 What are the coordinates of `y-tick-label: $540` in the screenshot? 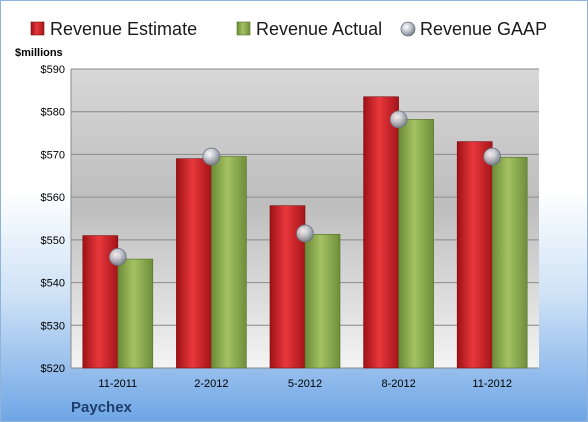 It's located at (53, 284).